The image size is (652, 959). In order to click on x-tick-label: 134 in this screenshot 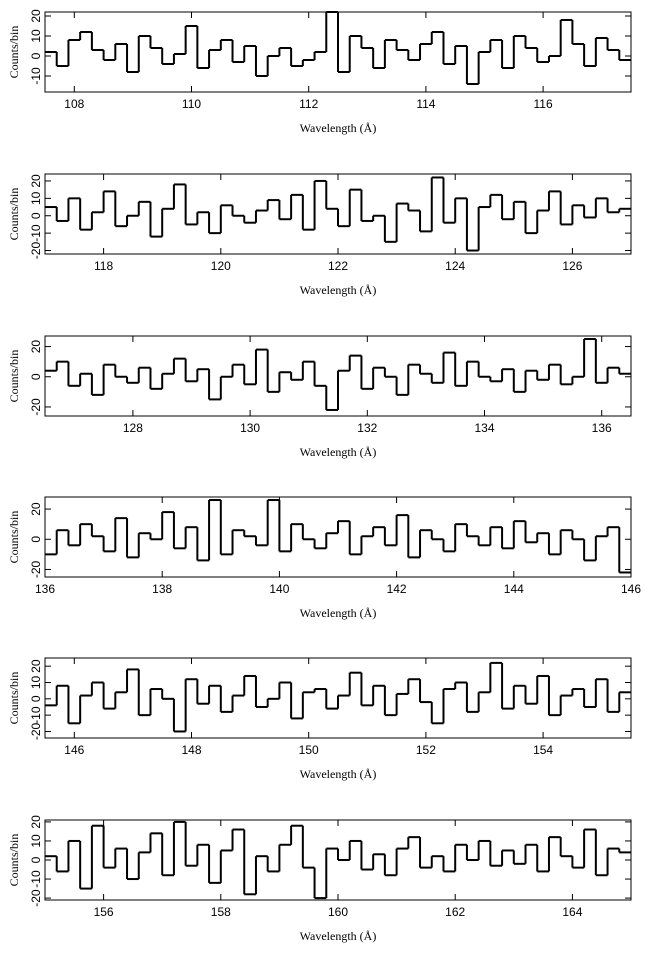, I will do `click(484, 428)`.